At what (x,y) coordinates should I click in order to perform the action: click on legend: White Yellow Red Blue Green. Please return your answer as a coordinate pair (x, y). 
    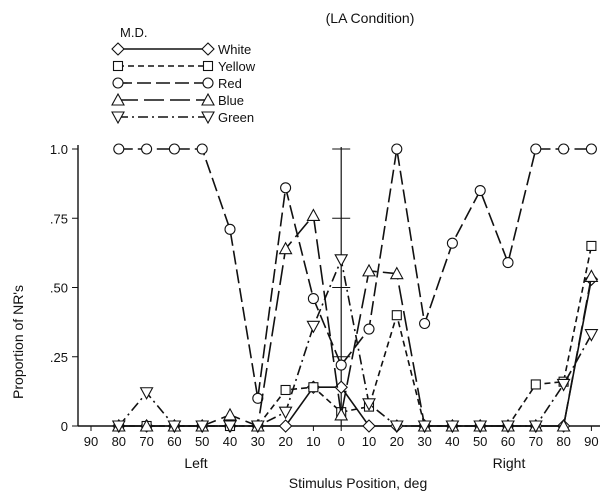
    Looking at the image, I should click on (183, 83).